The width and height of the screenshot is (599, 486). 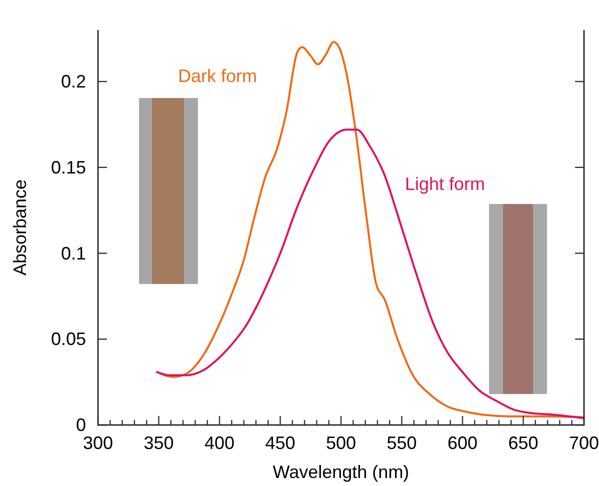 I want to click on x-tick-label: 400, so click(x=219, y=443).